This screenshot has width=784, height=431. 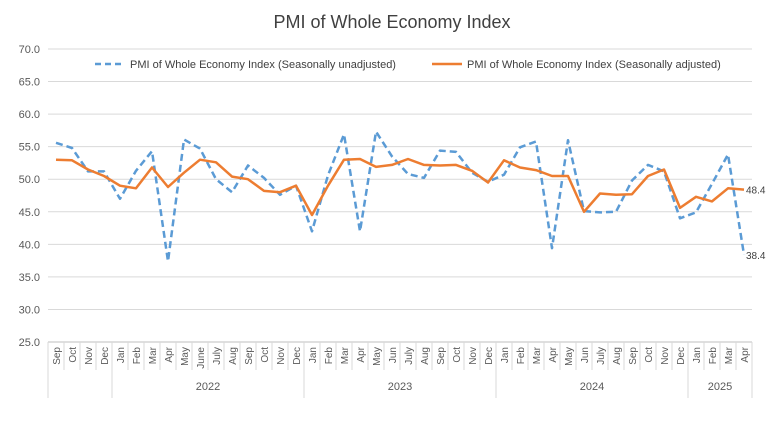 What do you see at coordinates (29, 343) in the screenshot?
I see `y-tick-label: 25.0` at bounding box center [29, 343].